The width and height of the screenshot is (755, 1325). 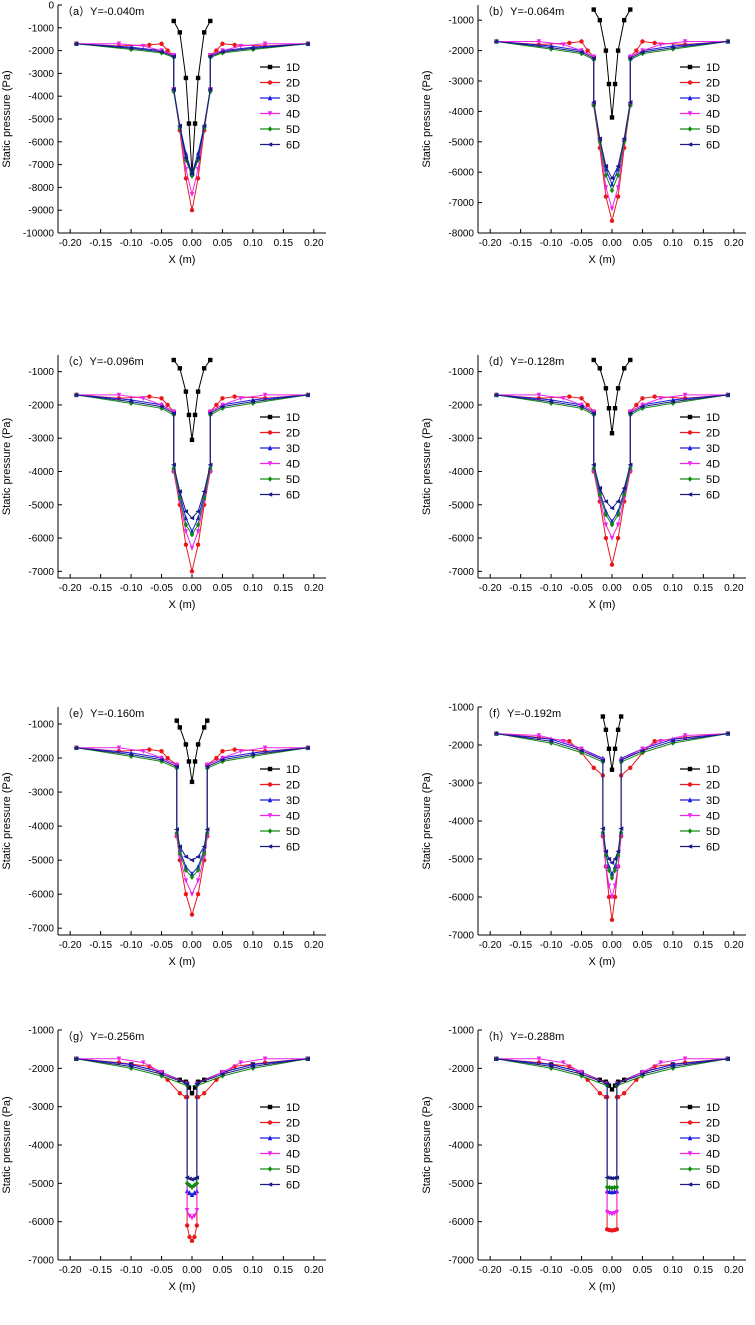 What do you see at coordinates (314, 243) in the screenshot?
I see `x-tick-label: 0.20` at bounding box center [314, 243].